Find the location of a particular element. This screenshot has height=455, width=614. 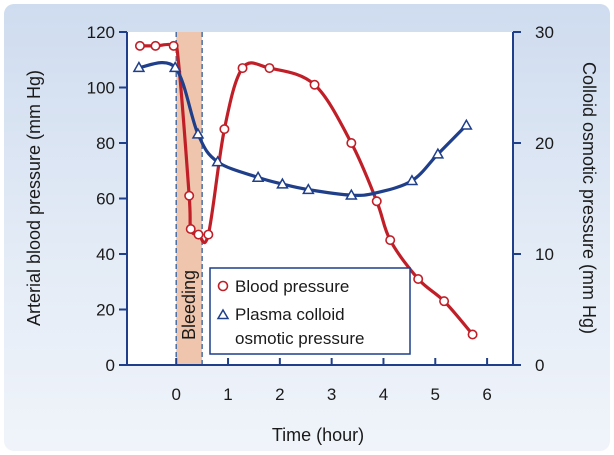

legend-box is located at coordinates (310, 311).